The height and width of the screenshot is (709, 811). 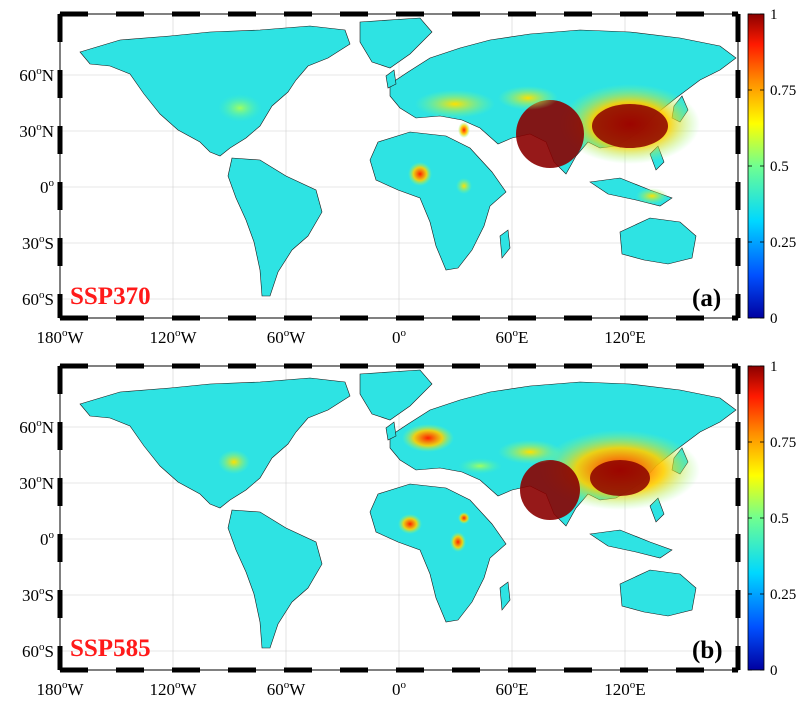 I want to click on panel-label: (b), so click(x=707, y=650).